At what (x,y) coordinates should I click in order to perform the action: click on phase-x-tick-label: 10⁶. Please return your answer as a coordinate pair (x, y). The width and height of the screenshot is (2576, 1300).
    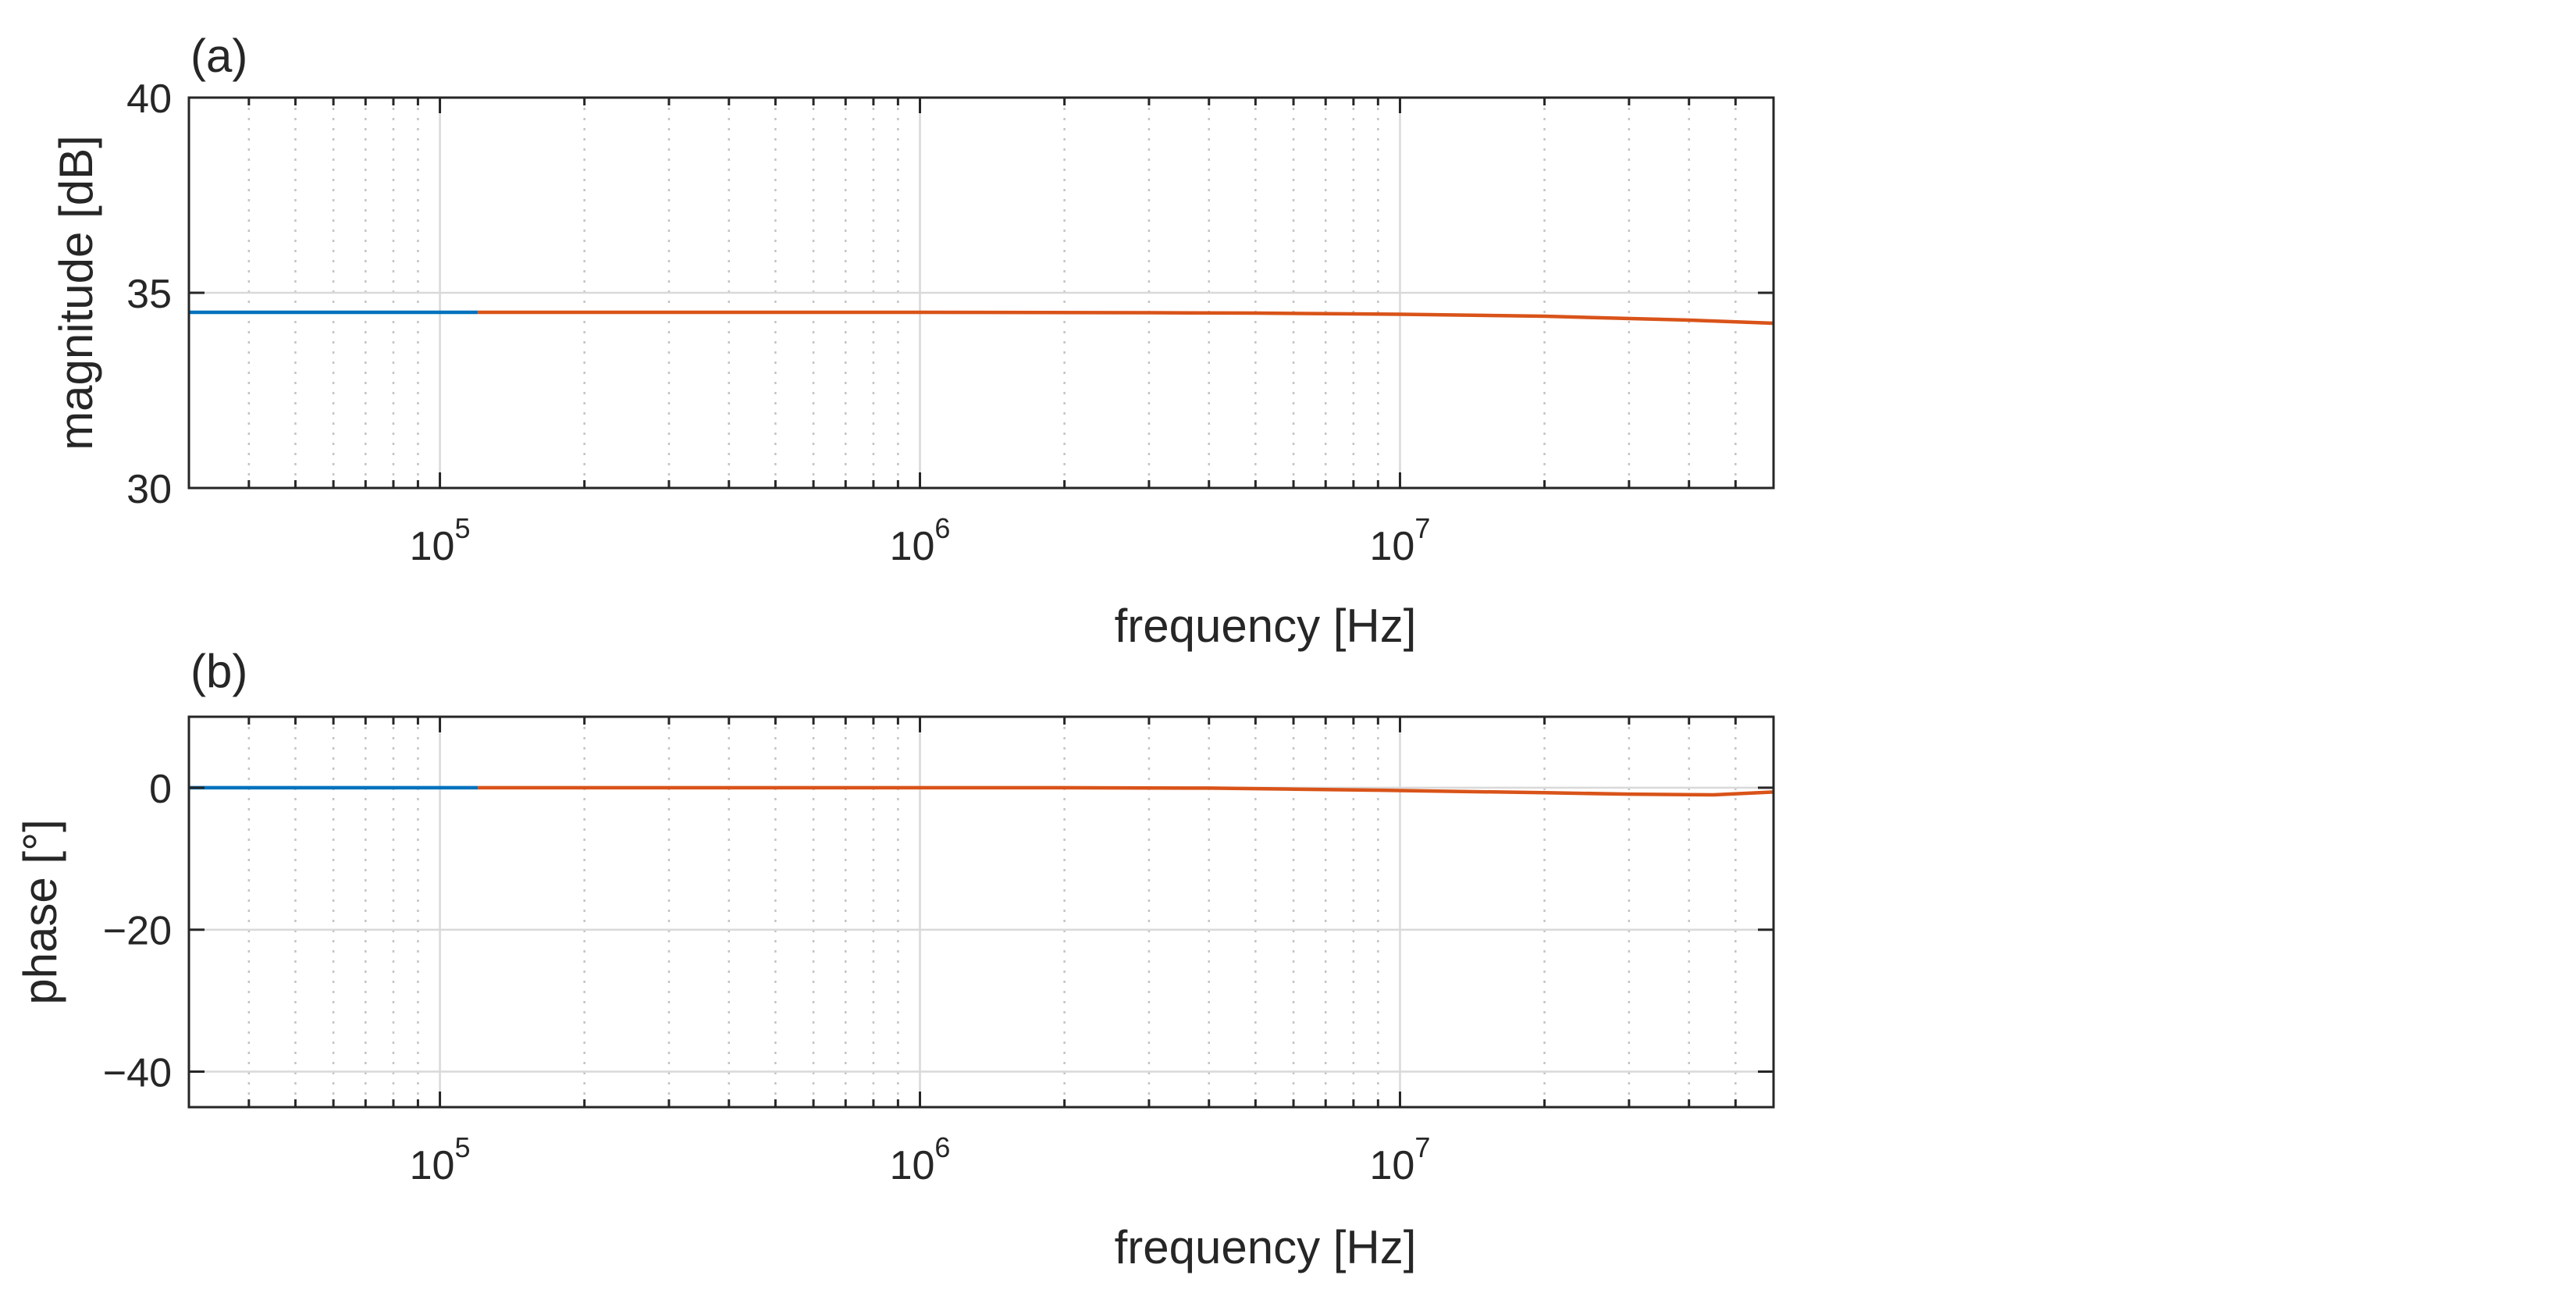
    Looking at the image, I should click on (920, 1159).